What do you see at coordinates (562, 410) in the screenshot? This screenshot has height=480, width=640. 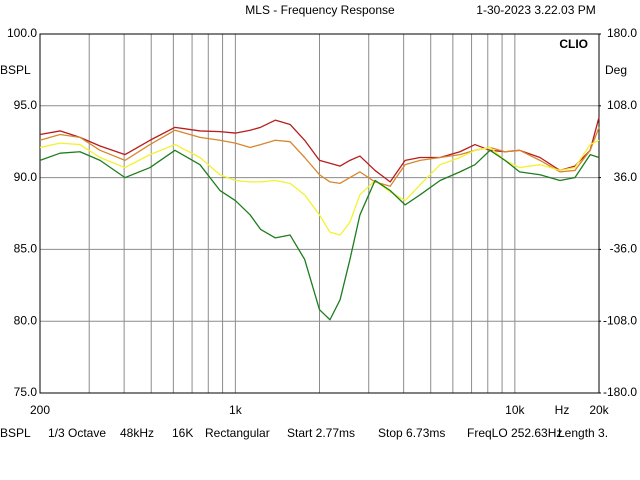 I see `x-axis-label: Hz` at bounding box center [562, 410].